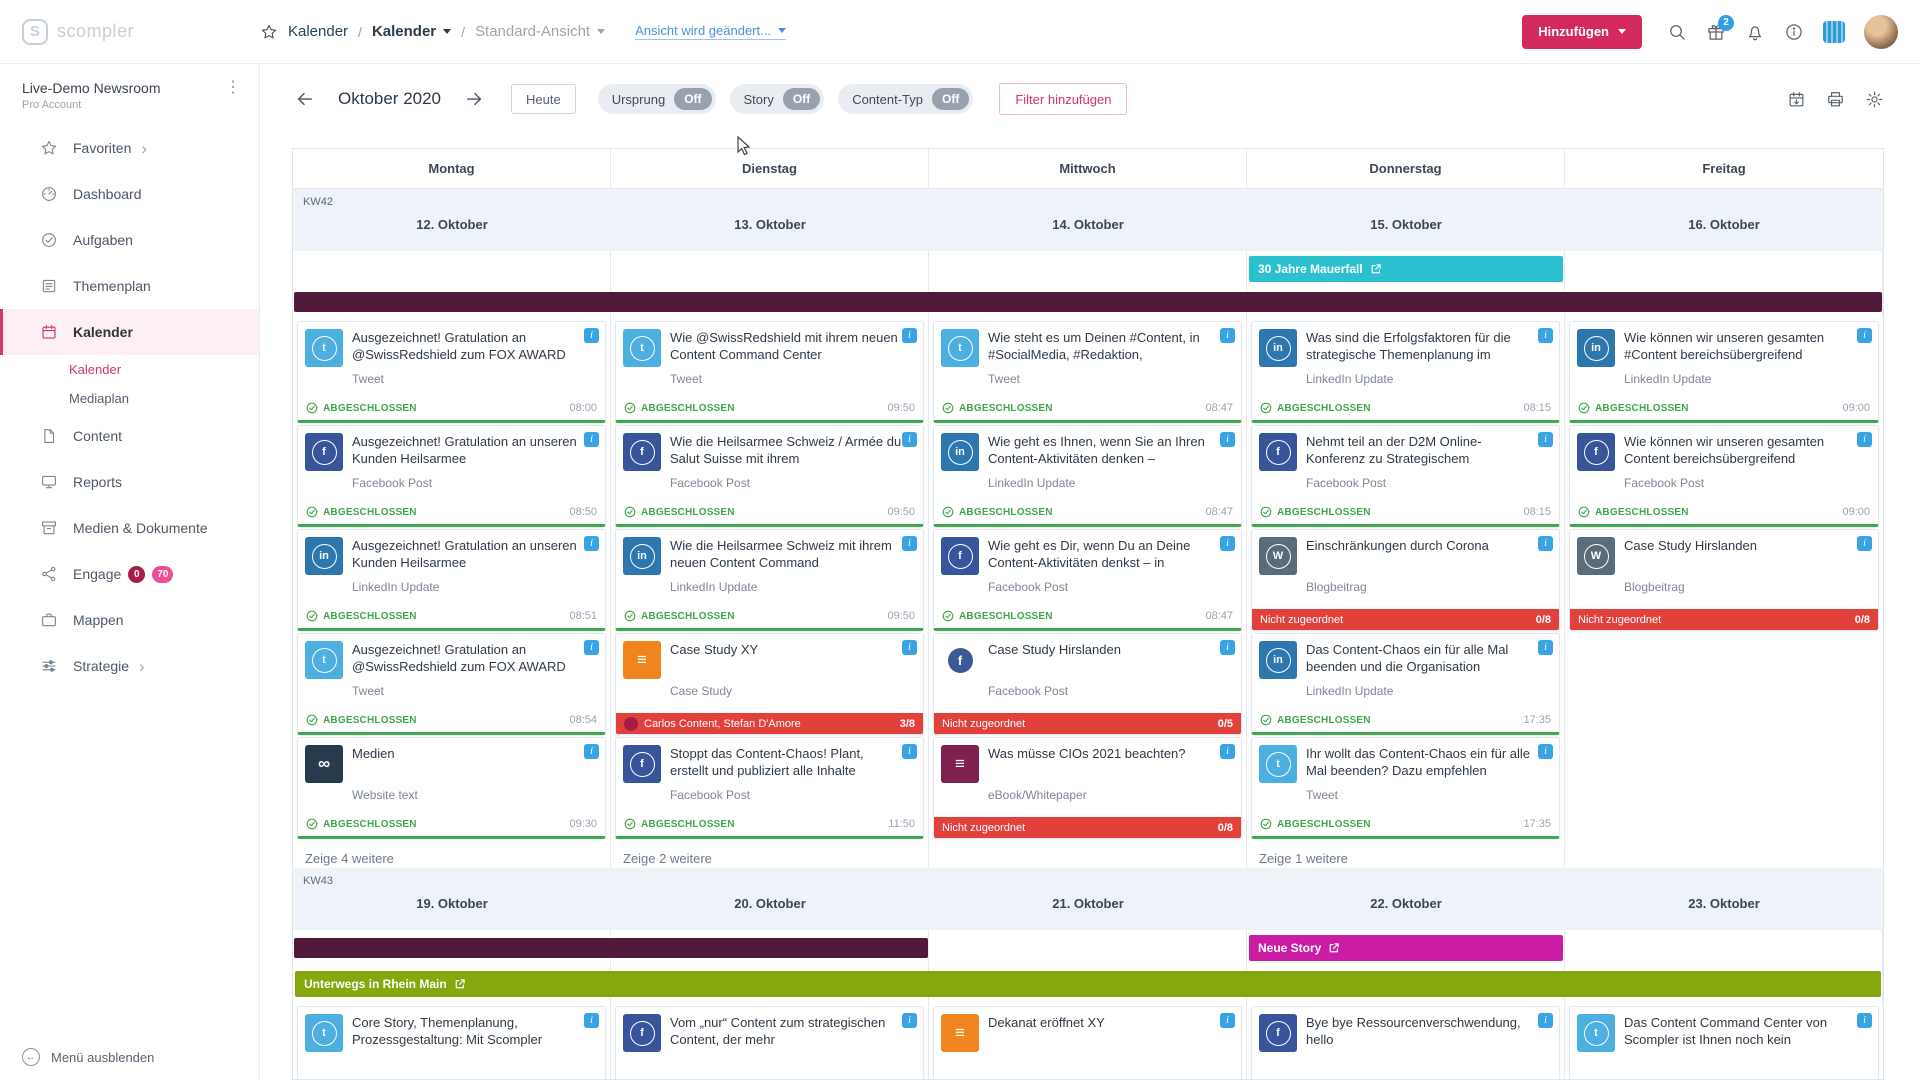  I want to click on sidebar-item-content: Content, so click(129, 436).